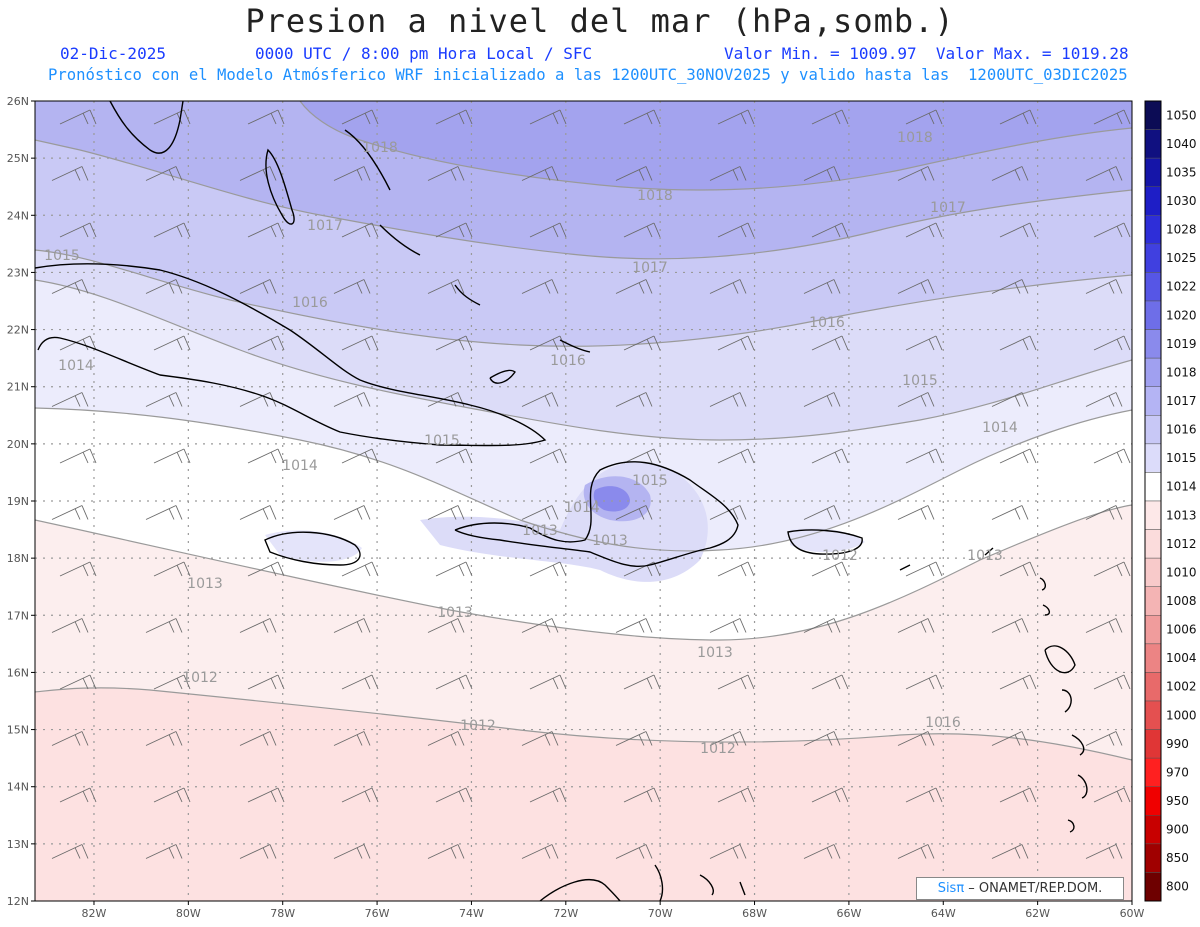  What do you see at coordinates (18, 101) in the screenshot?
I see `lat-label: 26N` at bounding box center [18, 101].